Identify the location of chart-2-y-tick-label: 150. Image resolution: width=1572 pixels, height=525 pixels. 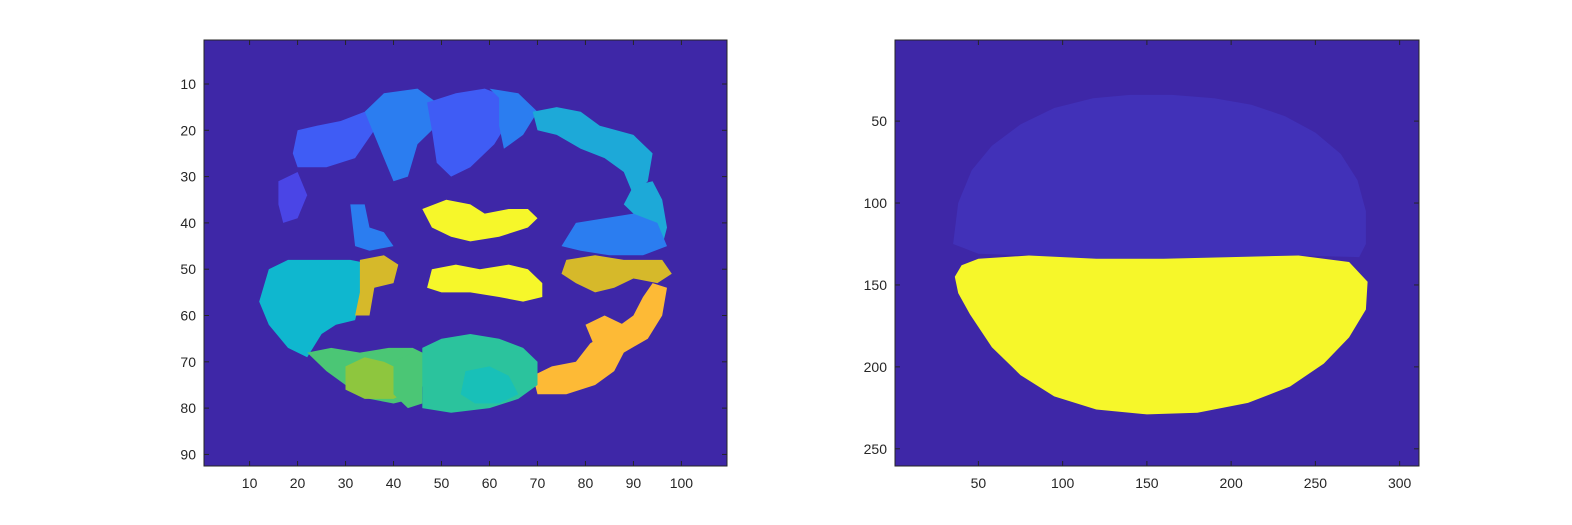
(876, 285).